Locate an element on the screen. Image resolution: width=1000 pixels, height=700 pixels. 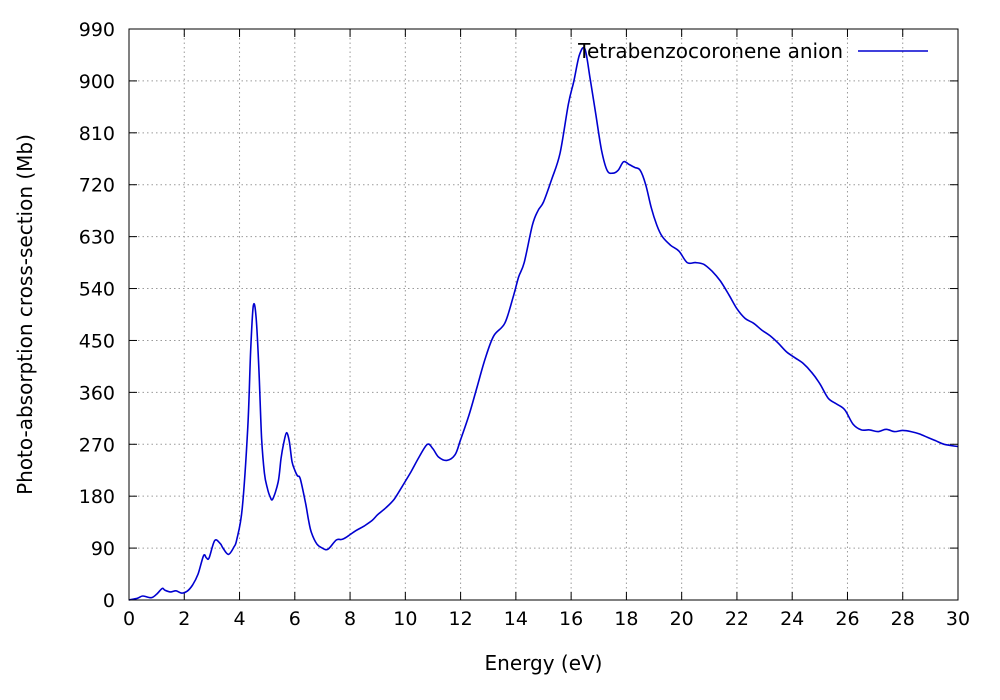
y-tick-label: 360 is located at coordinates (97, 393).